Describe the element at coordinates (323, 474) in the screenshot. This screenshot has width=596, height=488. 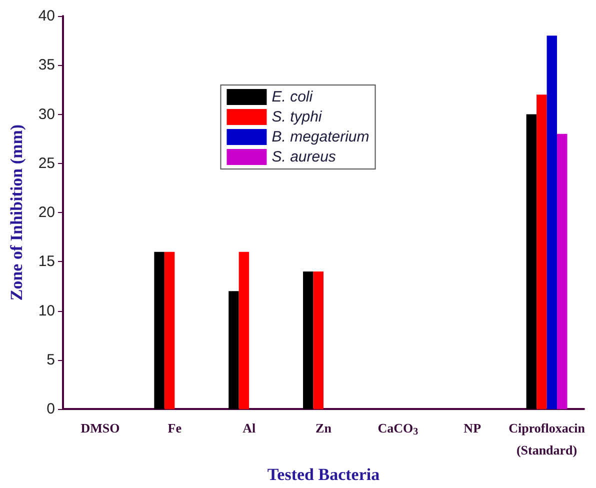
I see `x-axis-title: Tested Bacteria` at that location.